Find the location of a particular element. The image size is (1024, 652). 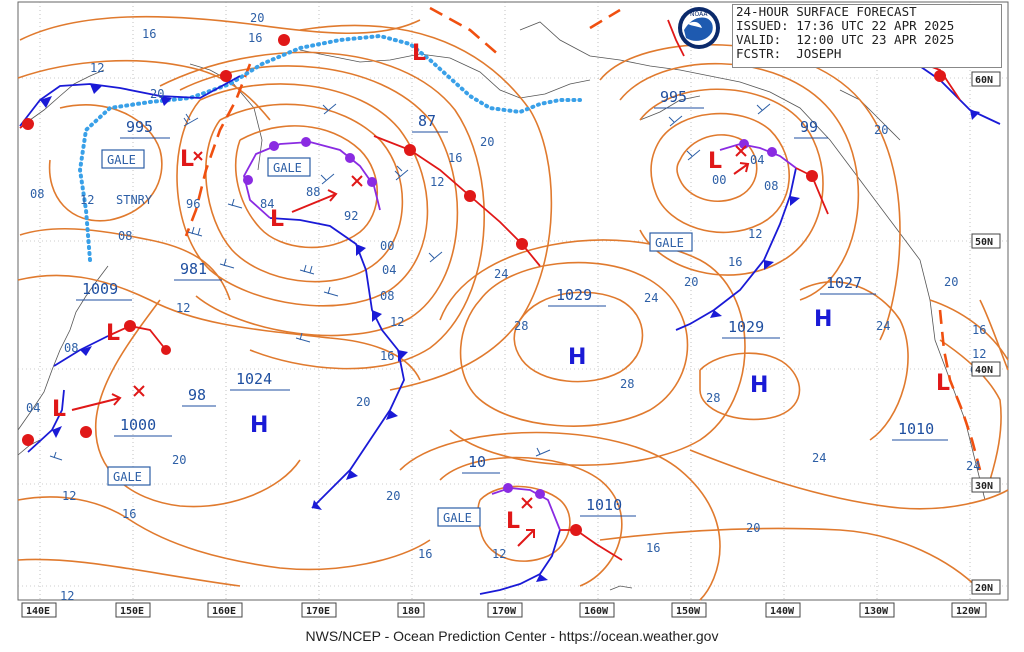

forecast-info-box is located at coordinates (867, 36).